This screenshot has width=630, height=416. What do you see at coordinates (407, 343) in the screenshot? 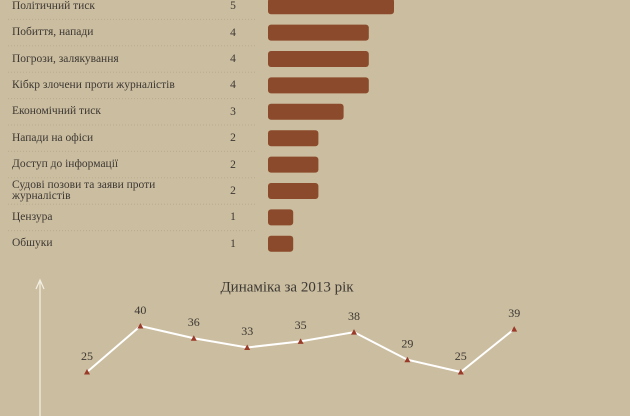
I see `value-label: 29` at bounding box center [407, 343].